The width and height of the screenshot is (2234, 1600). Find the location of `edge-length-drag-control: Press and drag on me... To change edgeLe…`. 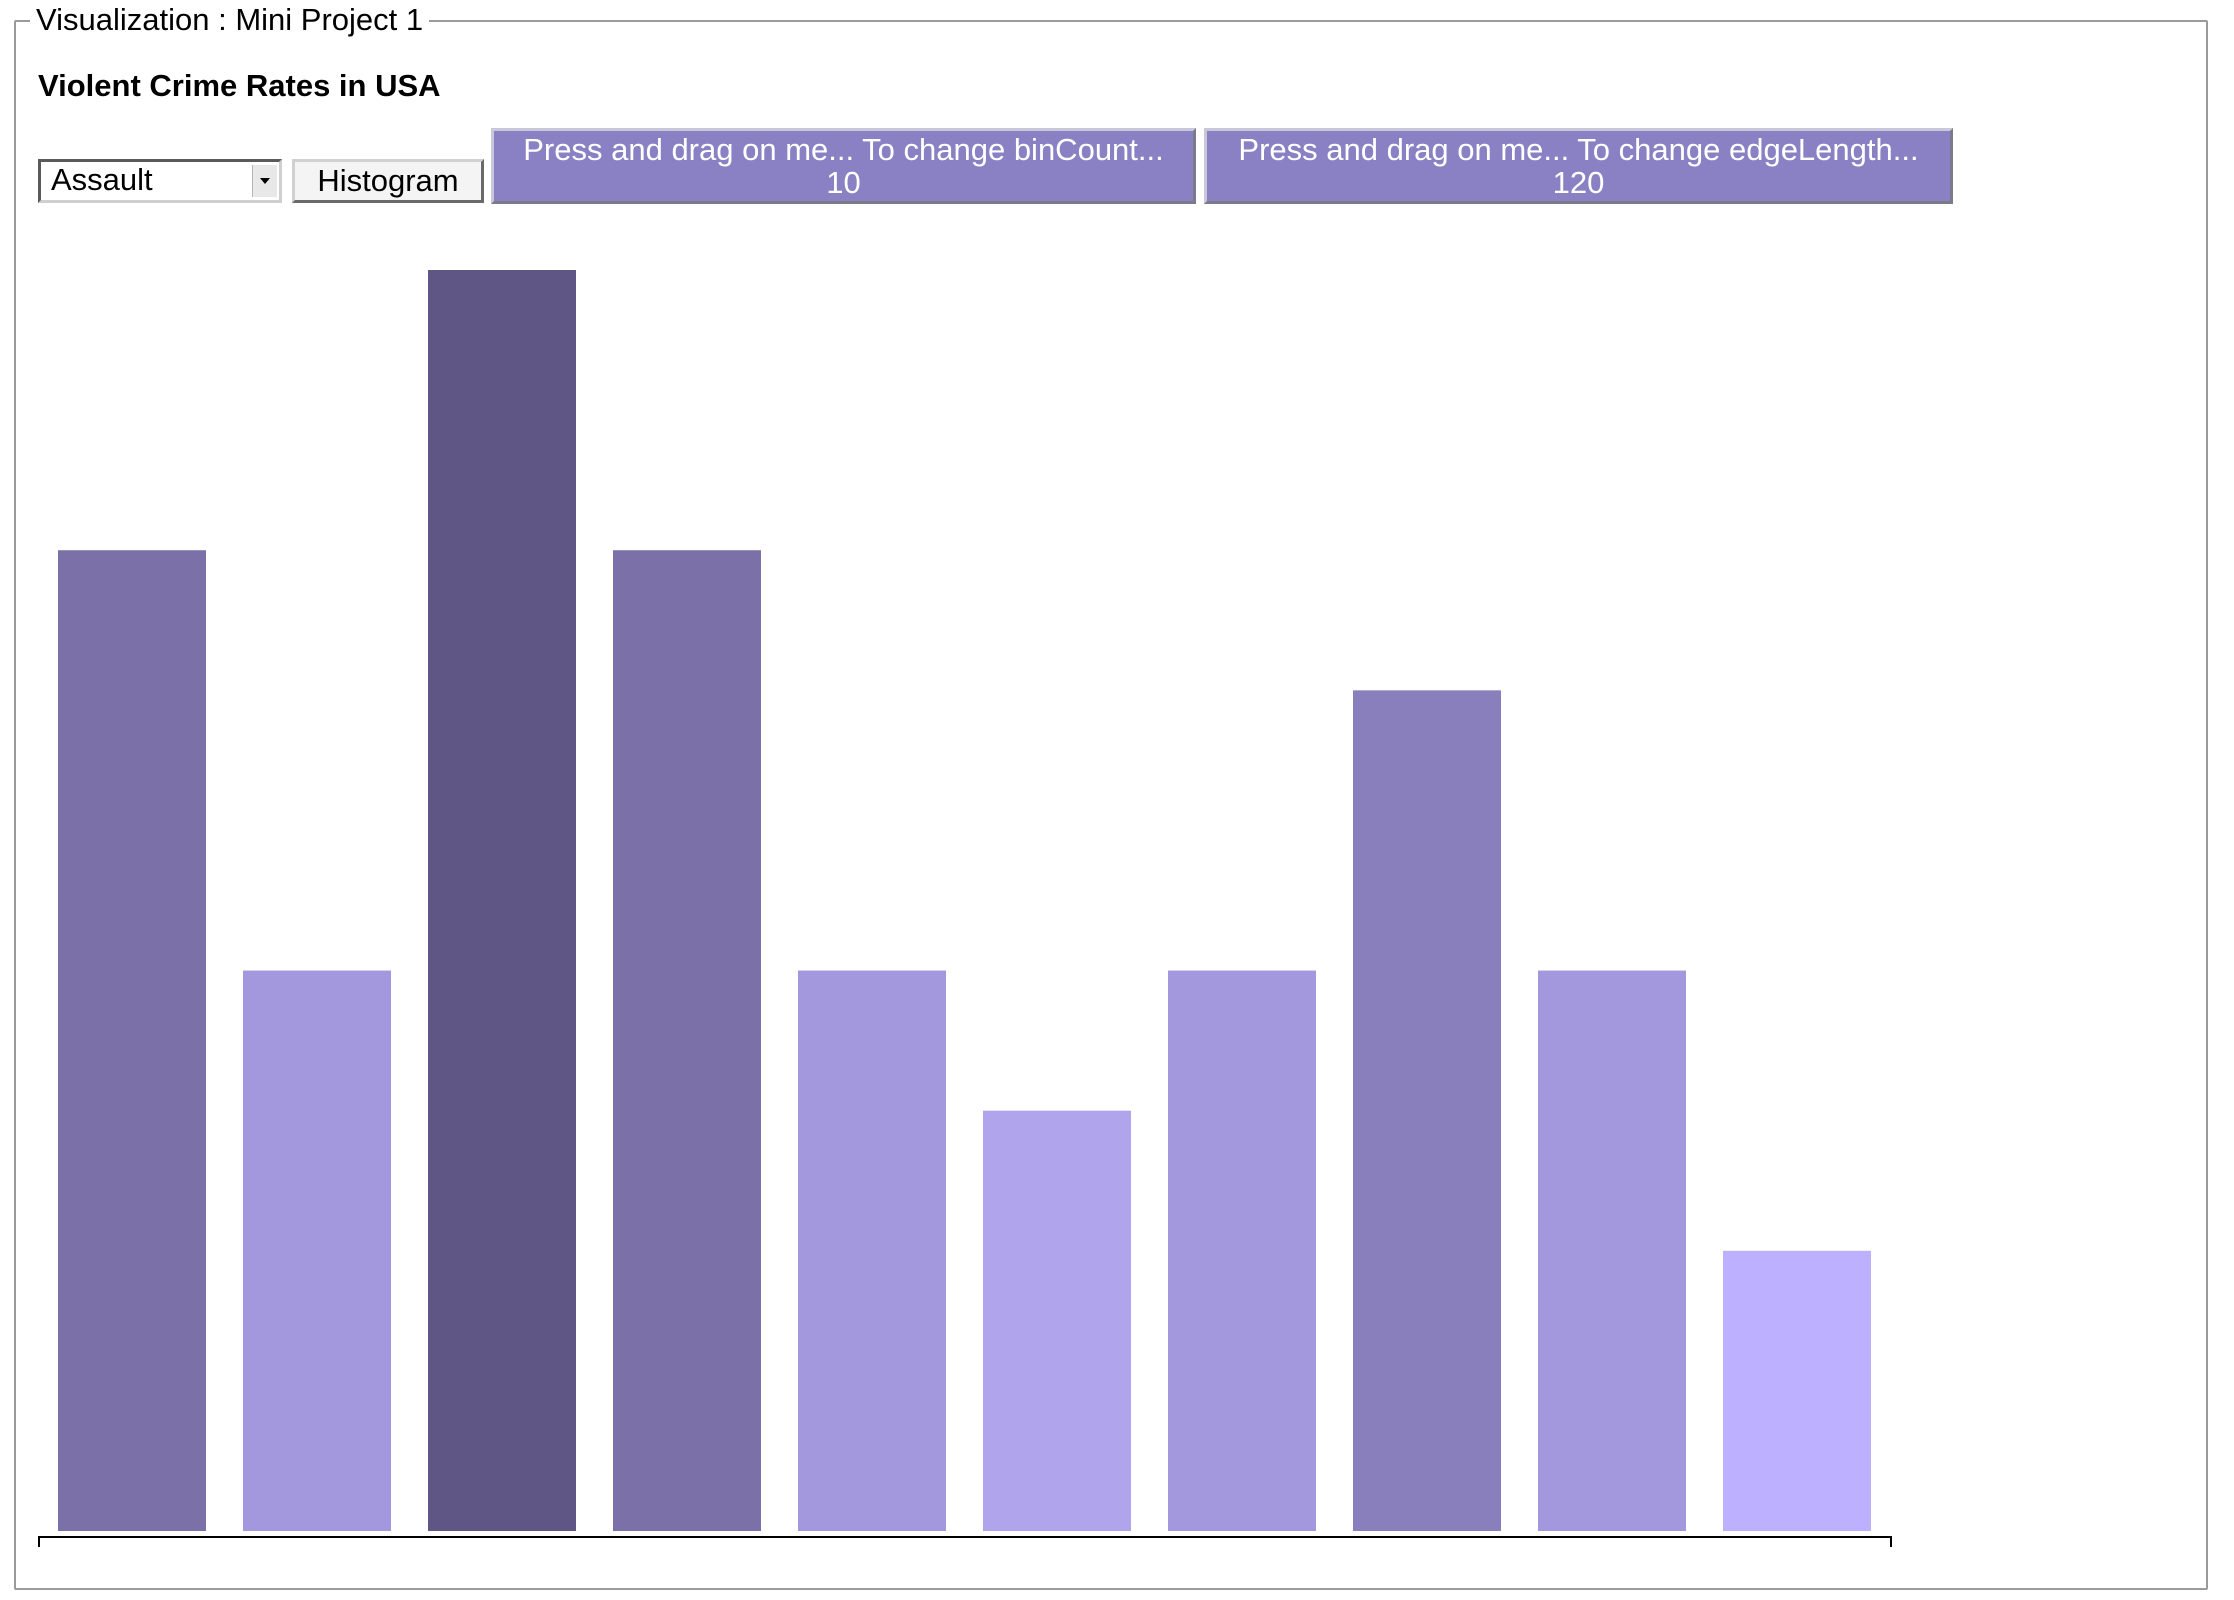

edge-length-drag-control: Press and drag on me... To change edgeLe… is located at coordinates (1578, 166).